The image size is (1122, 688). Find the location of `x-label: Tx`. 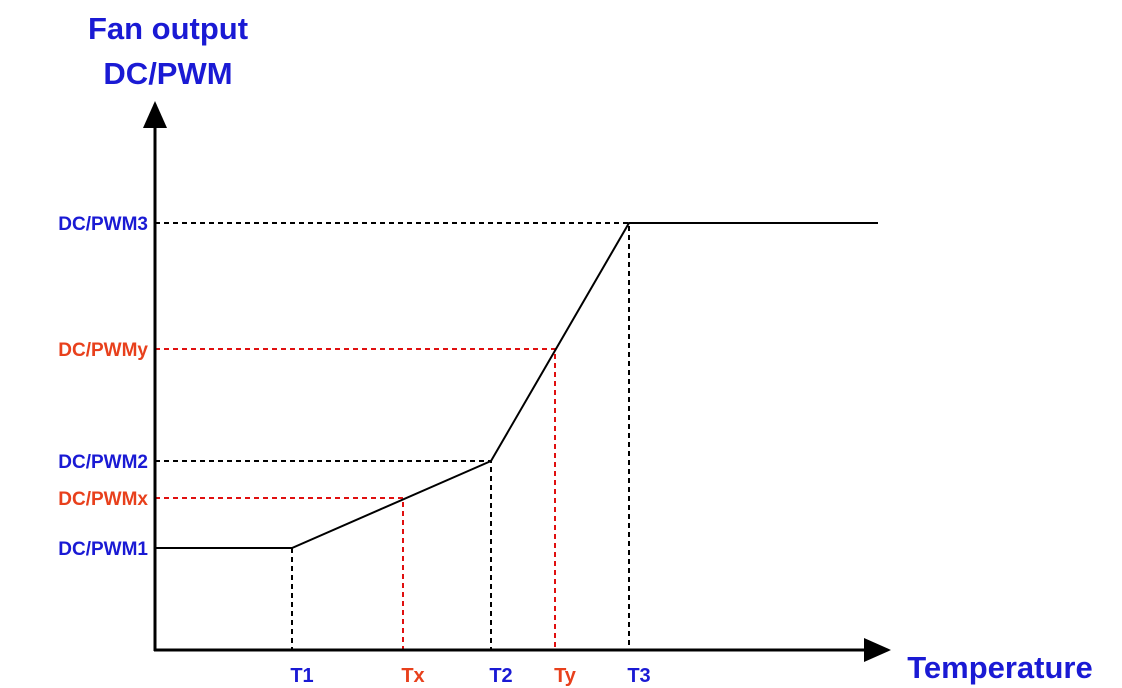

x-label: Tx is located at coordinates (412, 676).